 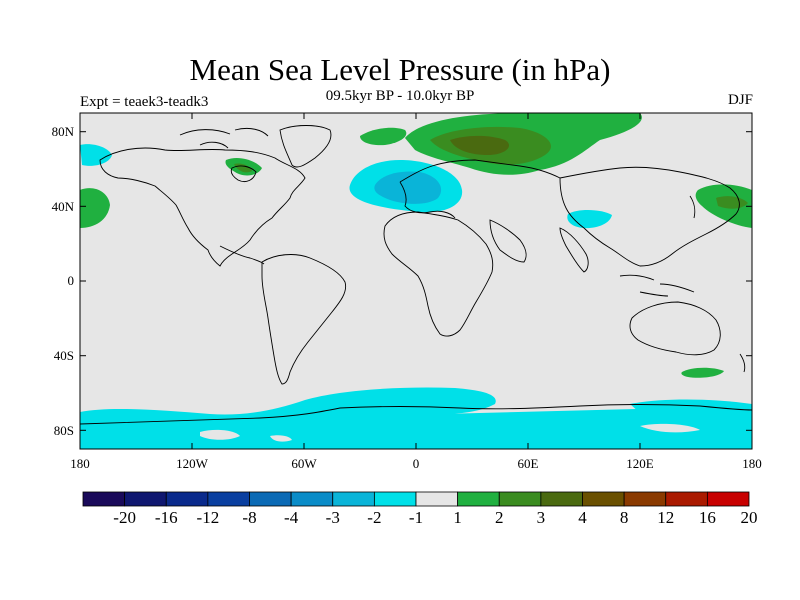 I want to click on lon-label-60w: 60W, so click(x=304, y=463).